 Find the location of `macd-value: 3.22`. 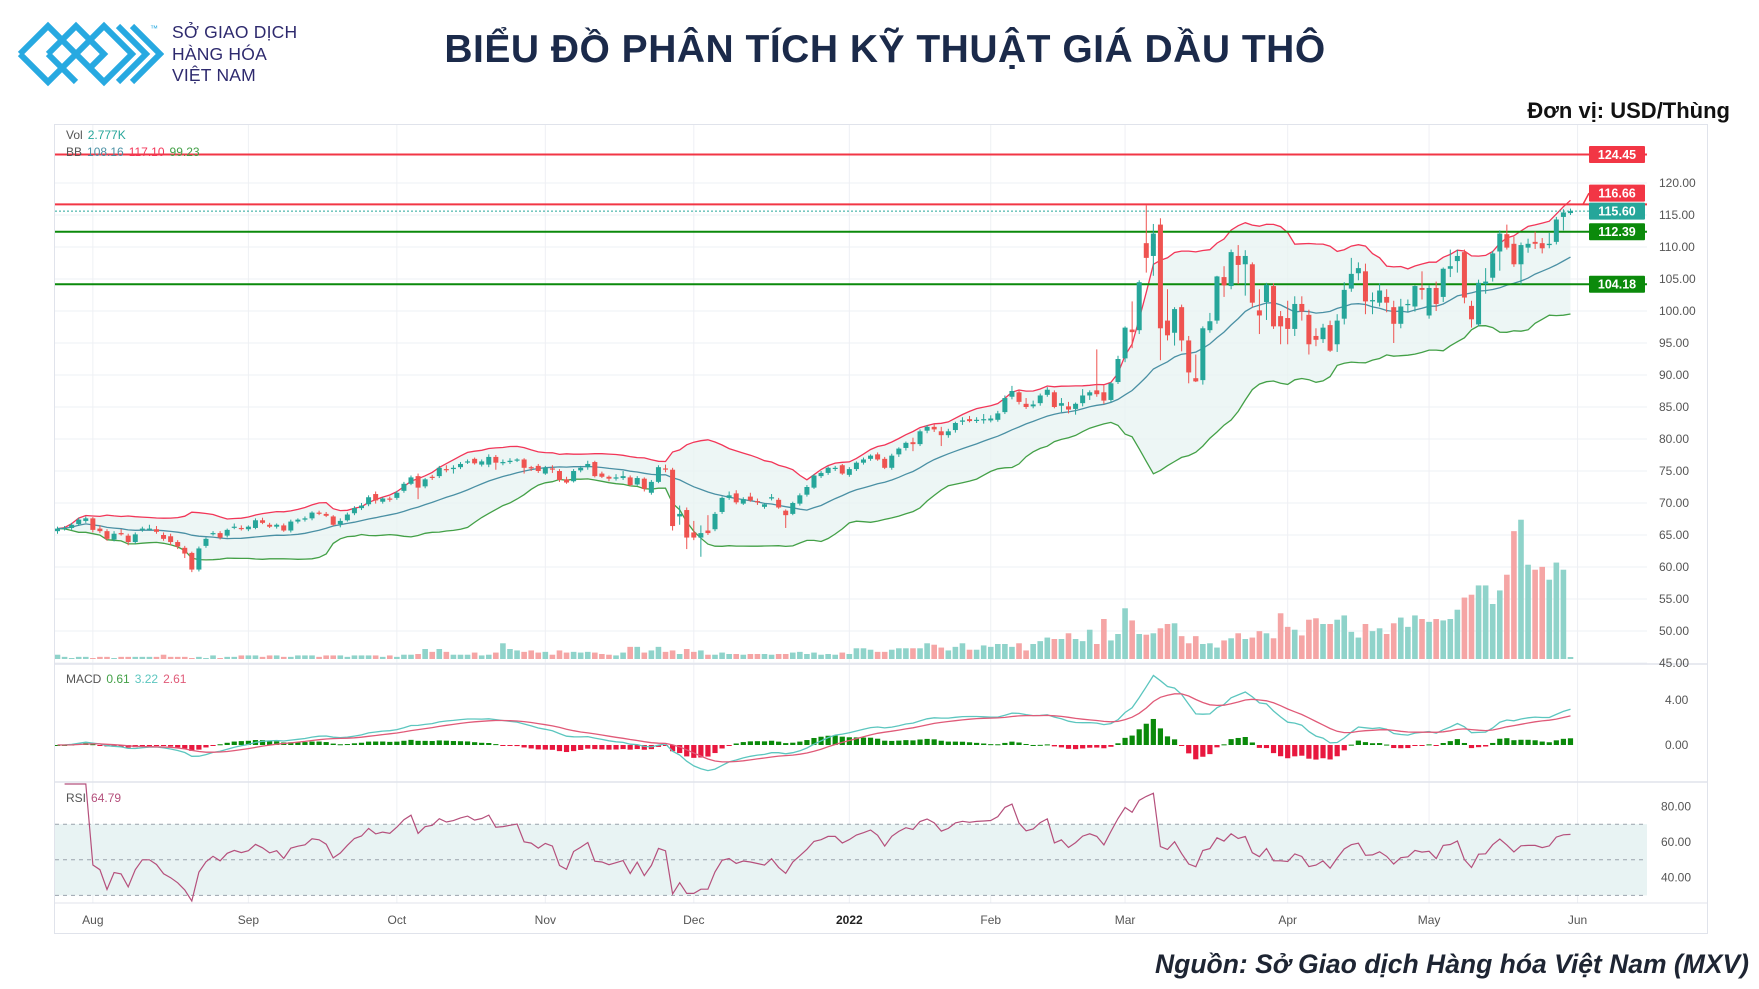

macd-value: 3.22 is located at coordinates (147, 679).